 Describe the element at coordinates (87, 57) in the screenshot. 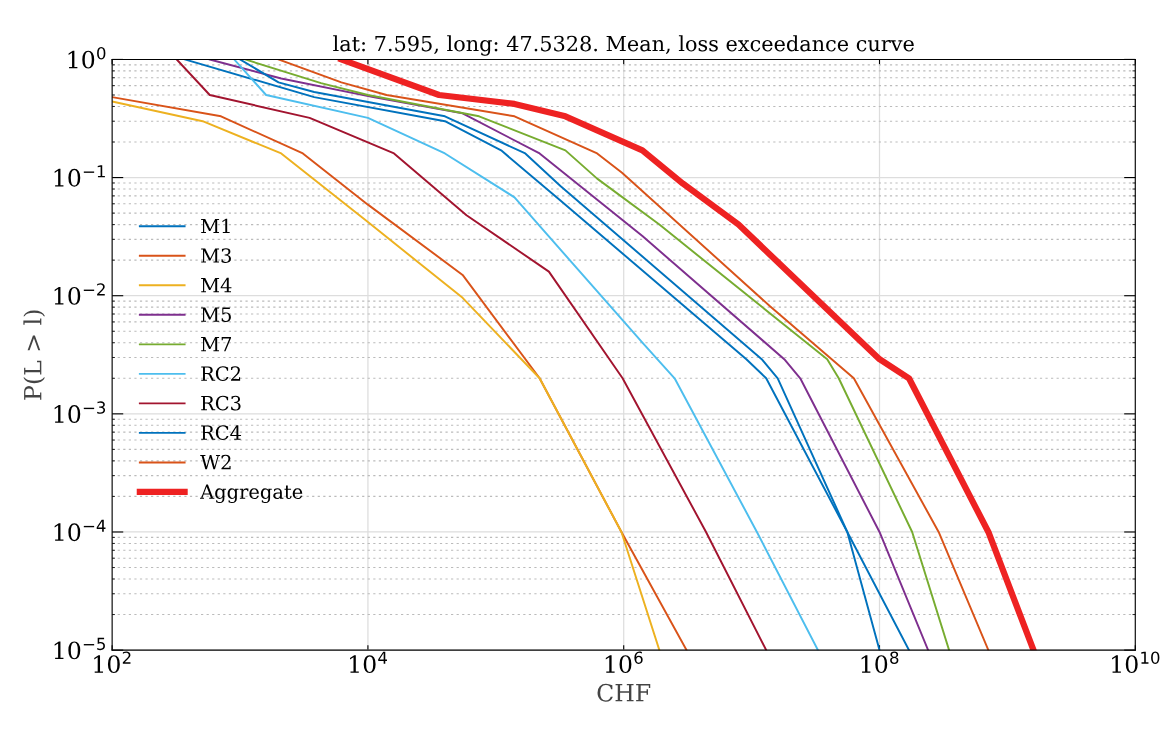

I see `y-tick-label: 10$^{0}$` at that location.